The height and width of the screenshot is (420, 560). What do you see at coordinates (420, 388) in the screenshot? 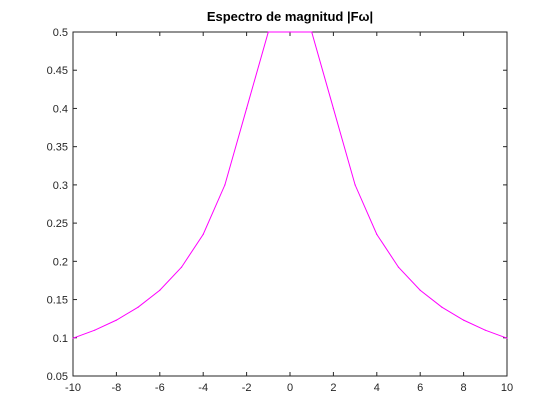
I see `x-tick-label: 6` at bounding box center [420, 388].